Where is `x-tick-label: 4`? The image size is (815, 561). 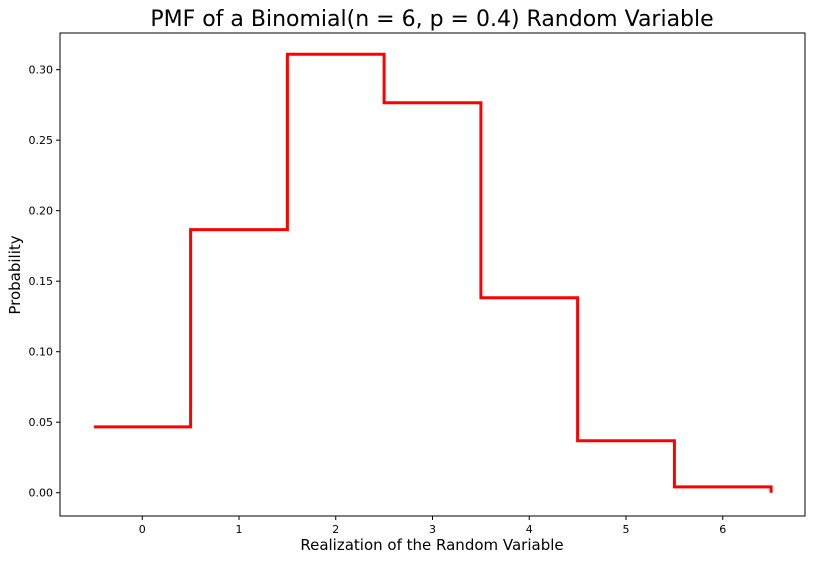 x-tick-label: 4 is located at coordinates (529, 529).